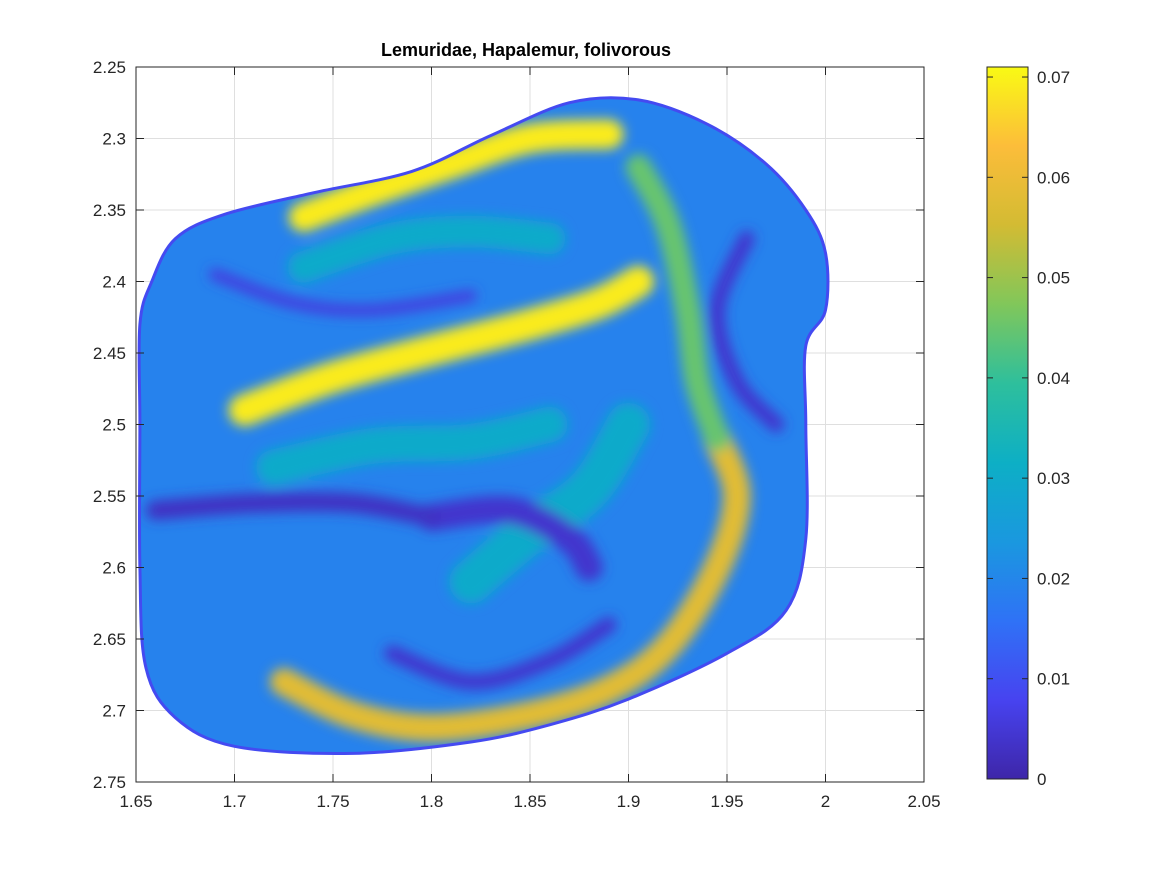 This screenshot has width=1167, height=875. Describe the element at coordinates (432, 801) in the screenshot. I see `x-tick-label: 1.8` at that location.